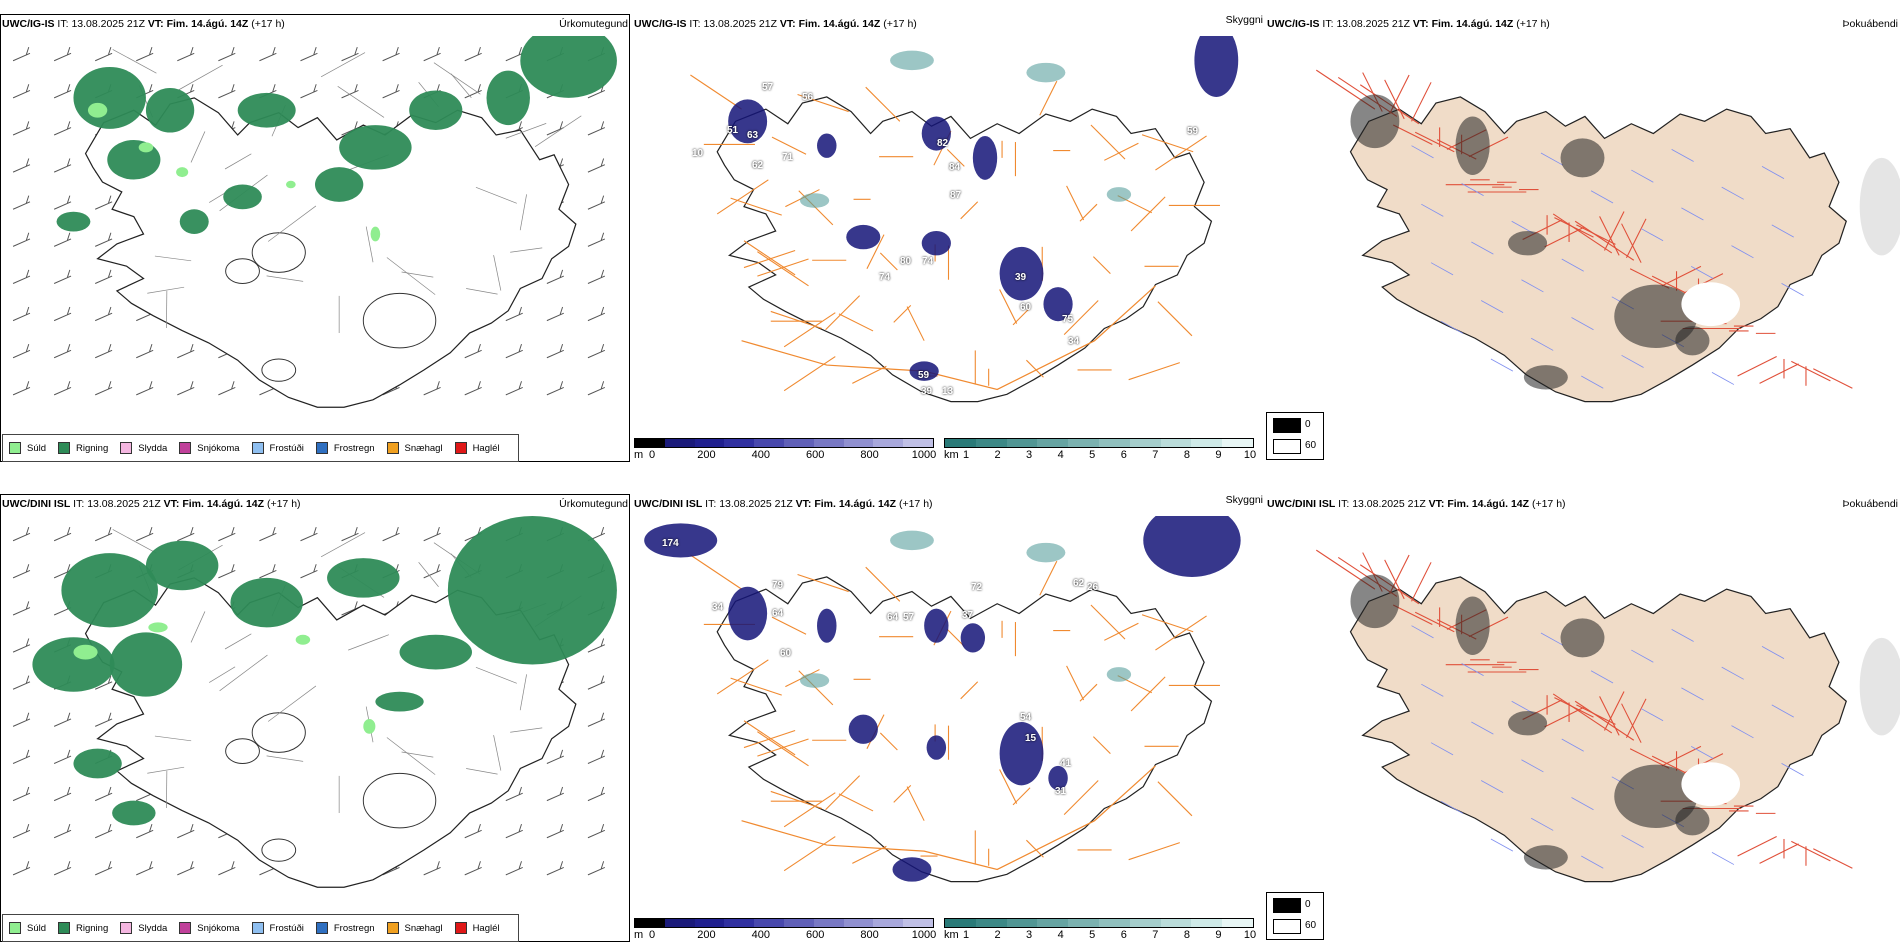 The image size is (1900, 950). Describe the element at coordinates (778, 585) in the screenshot. I see `cloud-base-label: 79` at that location.